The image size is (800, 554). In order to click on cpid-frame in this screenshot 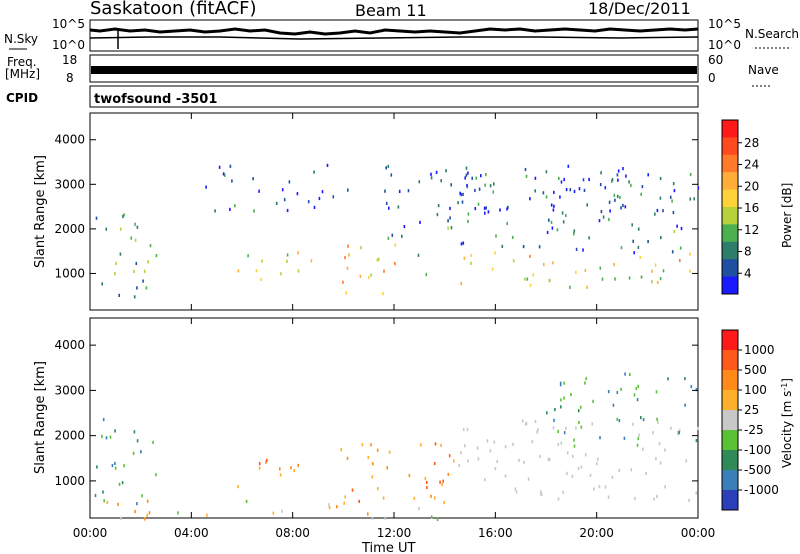, I will do `click(394, 96)`.